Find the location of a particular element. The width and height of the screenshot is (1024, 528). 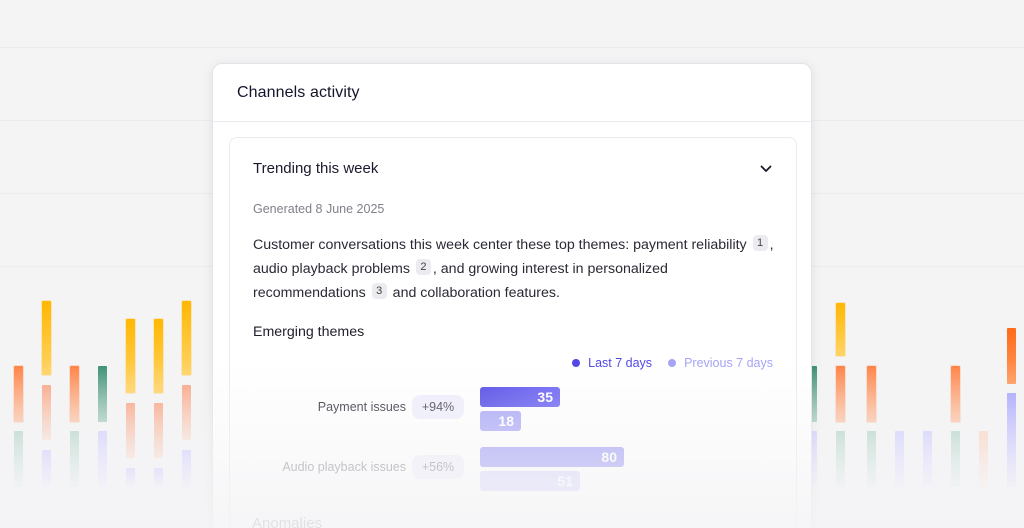

theme-row-payment-issues: Payment issues +94% 35 18 is located at coordinates (514, 412).